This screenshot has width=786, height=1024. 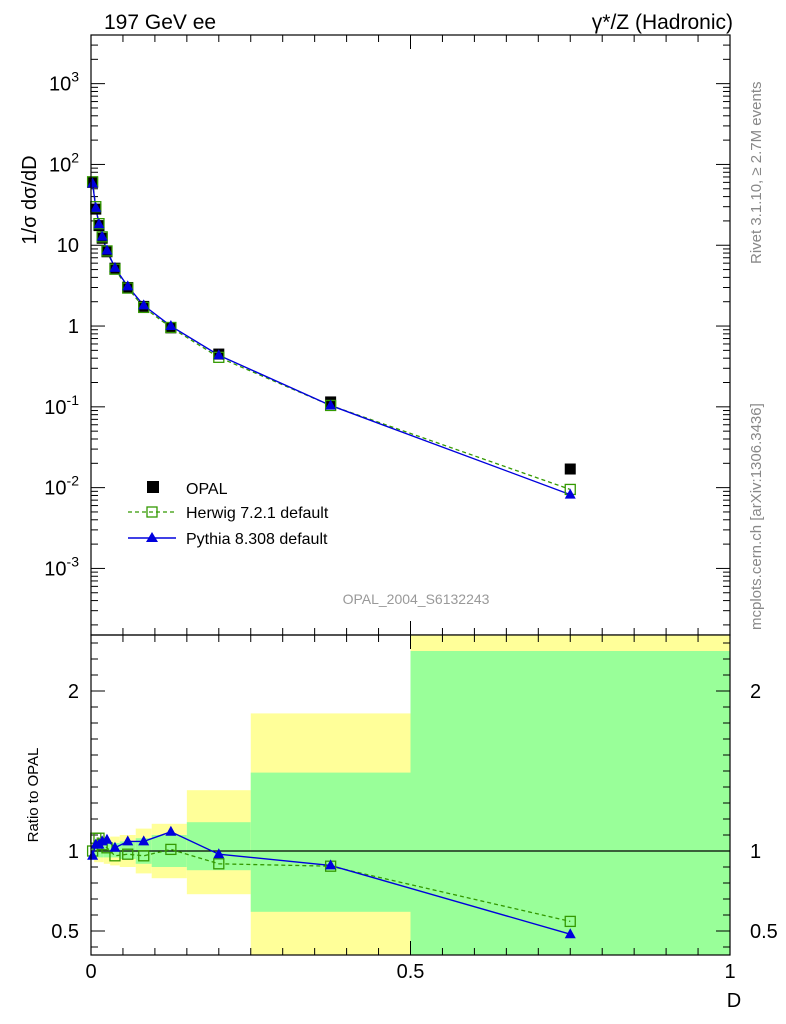 I want to click on main-ytick-labels: 10⁻³ 10⁻² 10⁻¹ 1 10 10² 10³, so click(x=61, y=325).